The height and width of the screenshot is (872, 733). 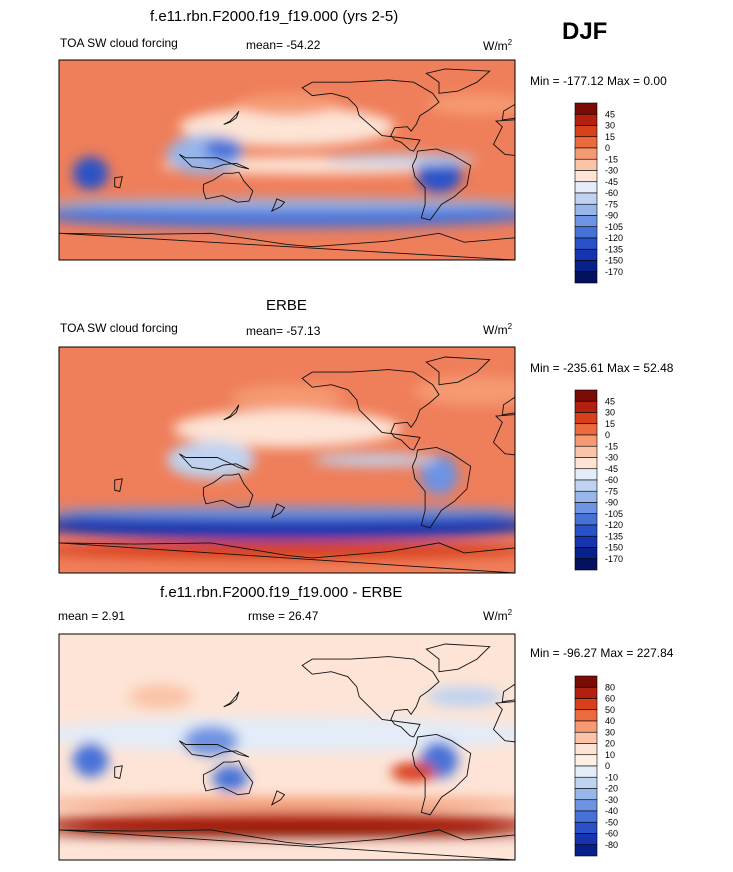 What do you see at coordinates (287, 164) in the screenshot?
I see `coastlines` at bounding box center [287, 164].